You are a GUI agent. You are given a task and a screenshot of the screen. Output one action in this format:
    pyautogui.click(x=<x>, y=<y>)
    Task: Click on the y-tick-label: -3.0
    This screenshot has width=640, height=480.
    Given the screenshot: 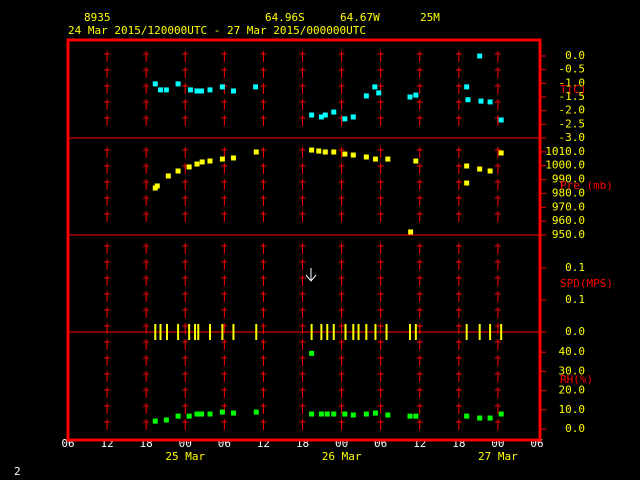 What is the action you would take?
    pyautogui.click(x=572, y=137)
    